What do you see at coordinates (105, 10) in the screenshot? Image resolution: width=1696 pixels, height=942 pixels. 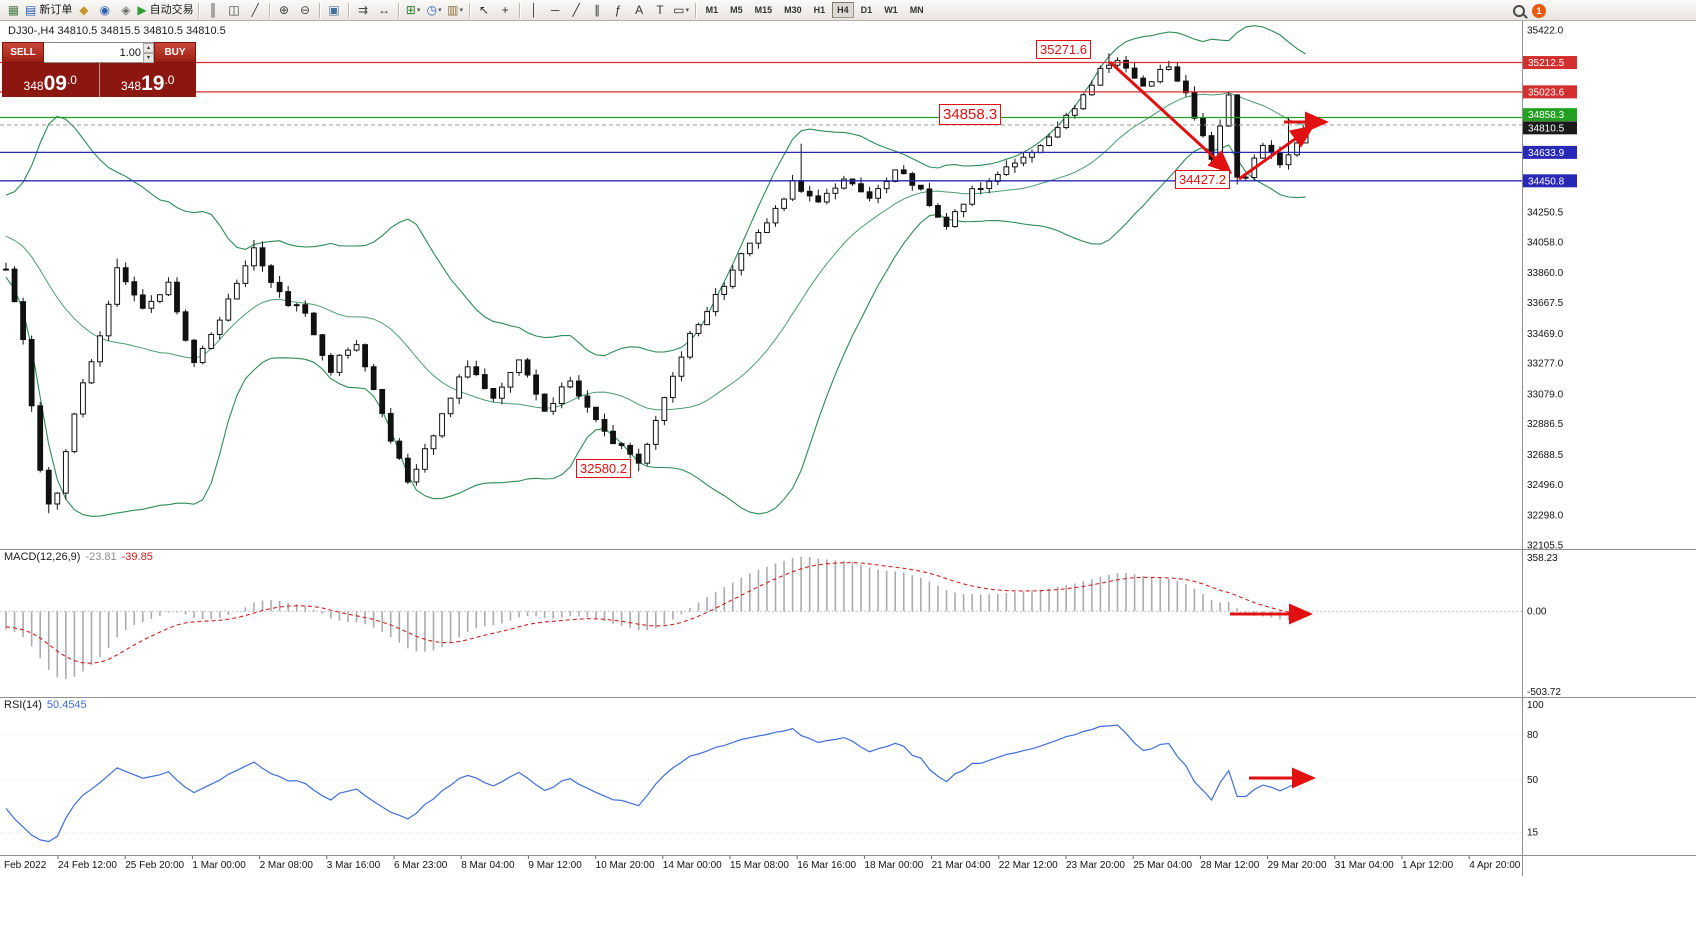 I see `market-watch-icon: ◉` at bounding box center [105, 10].